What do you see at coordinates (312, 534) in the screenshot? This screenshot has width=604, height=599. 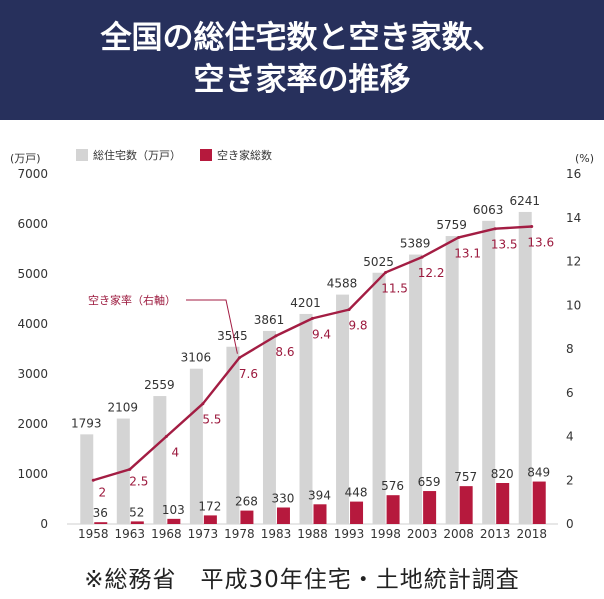 I see `x-tick-label: 1988` at bounding box center [312, 534].